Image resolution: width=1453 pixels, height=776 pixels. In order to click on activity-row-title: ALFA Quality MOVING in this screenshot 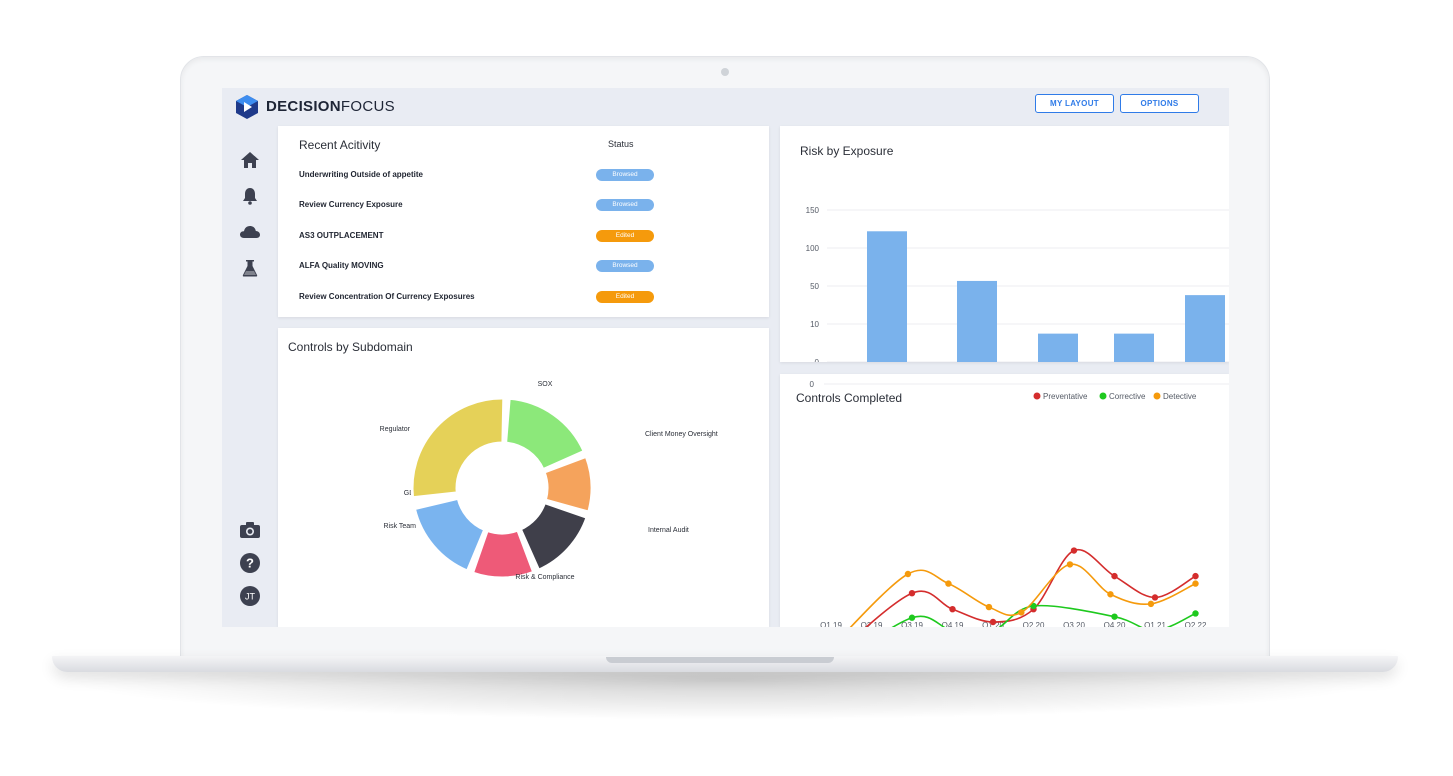, I will do `click(341, 265)`.